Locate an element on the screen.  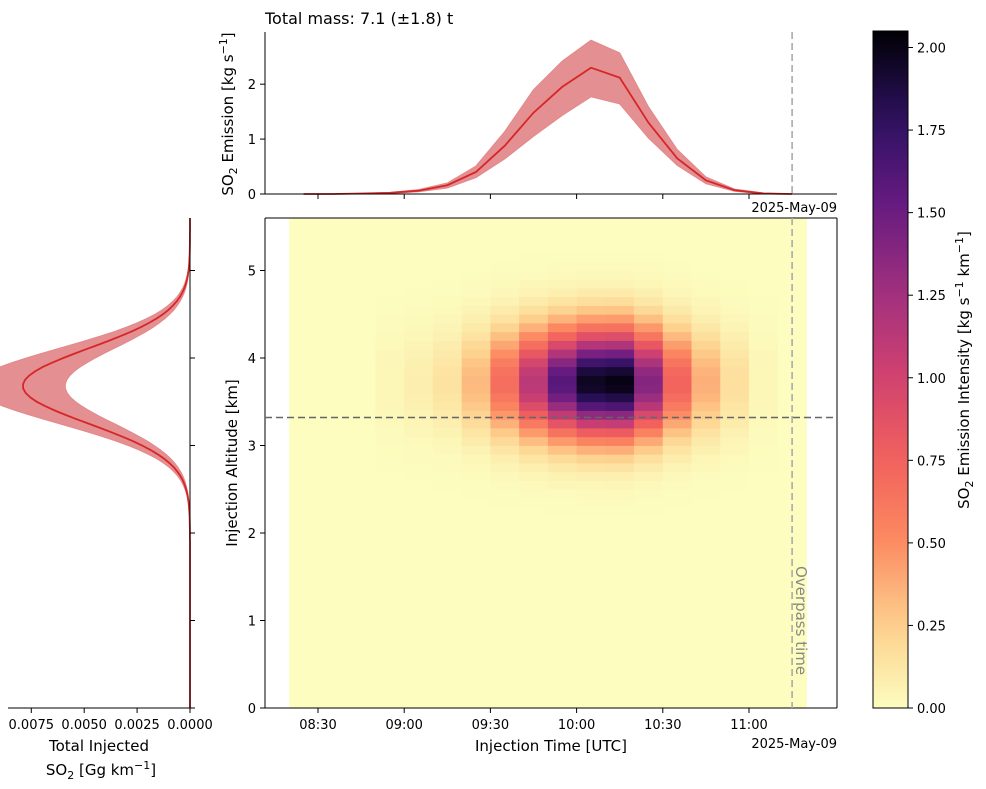
colorbar-tick-label: 1.75 is located at coordinates (931, 131).